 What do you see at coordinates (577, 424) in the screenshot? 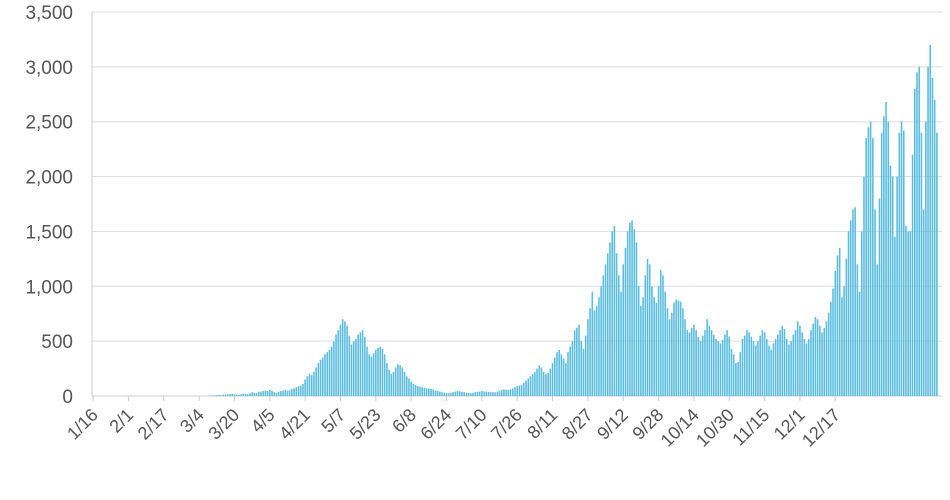
I see `x-tick-label: 8/27` at bounding box center [577, 424].